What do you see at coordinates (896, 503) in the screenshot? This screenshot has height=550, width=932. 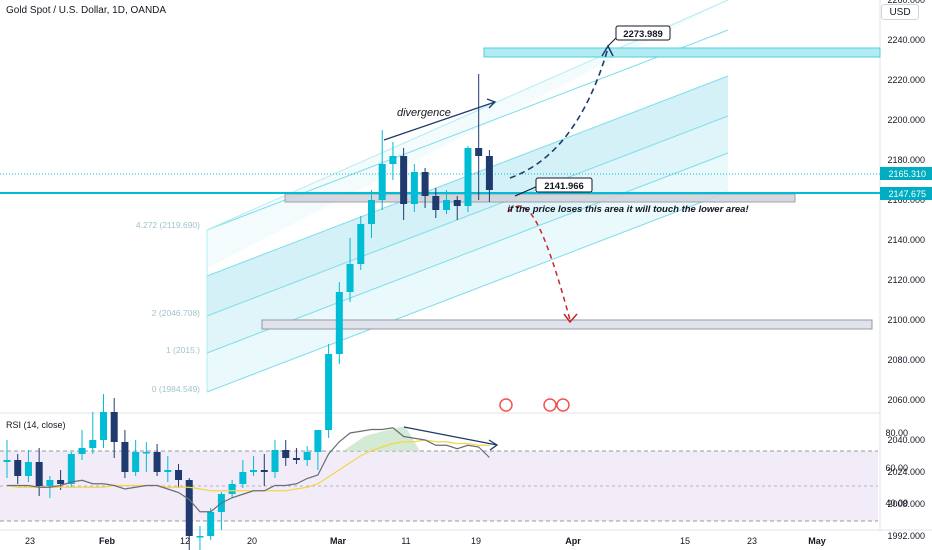 I see `rsi-axis-tick: 40.00` at bounding box center [896, 503].